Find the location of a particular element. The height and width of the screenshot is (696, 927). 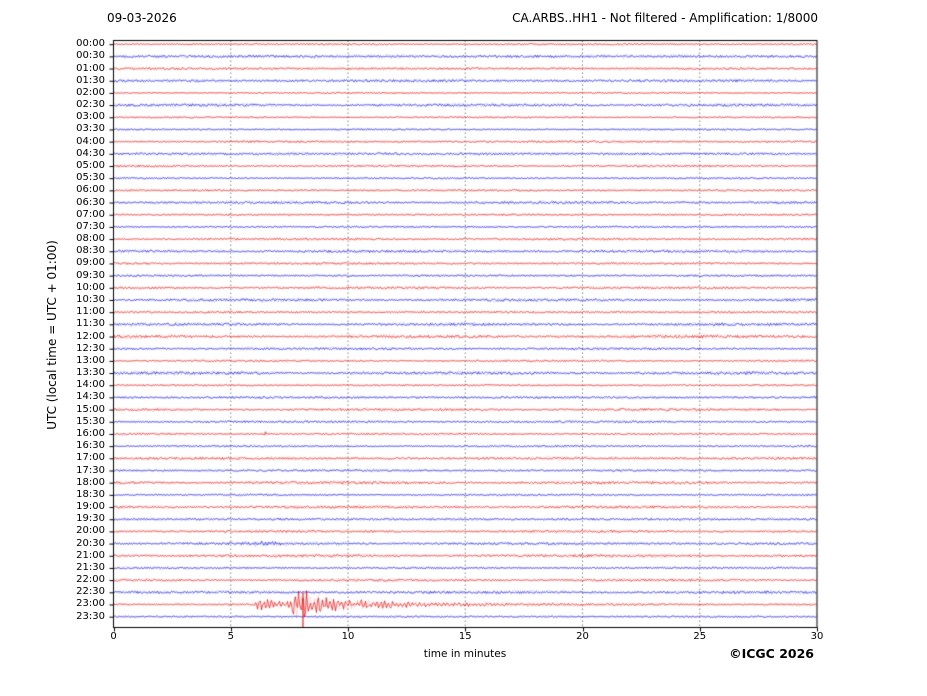

y-tick-label: 01:30 is located at coordinates (90, 80).